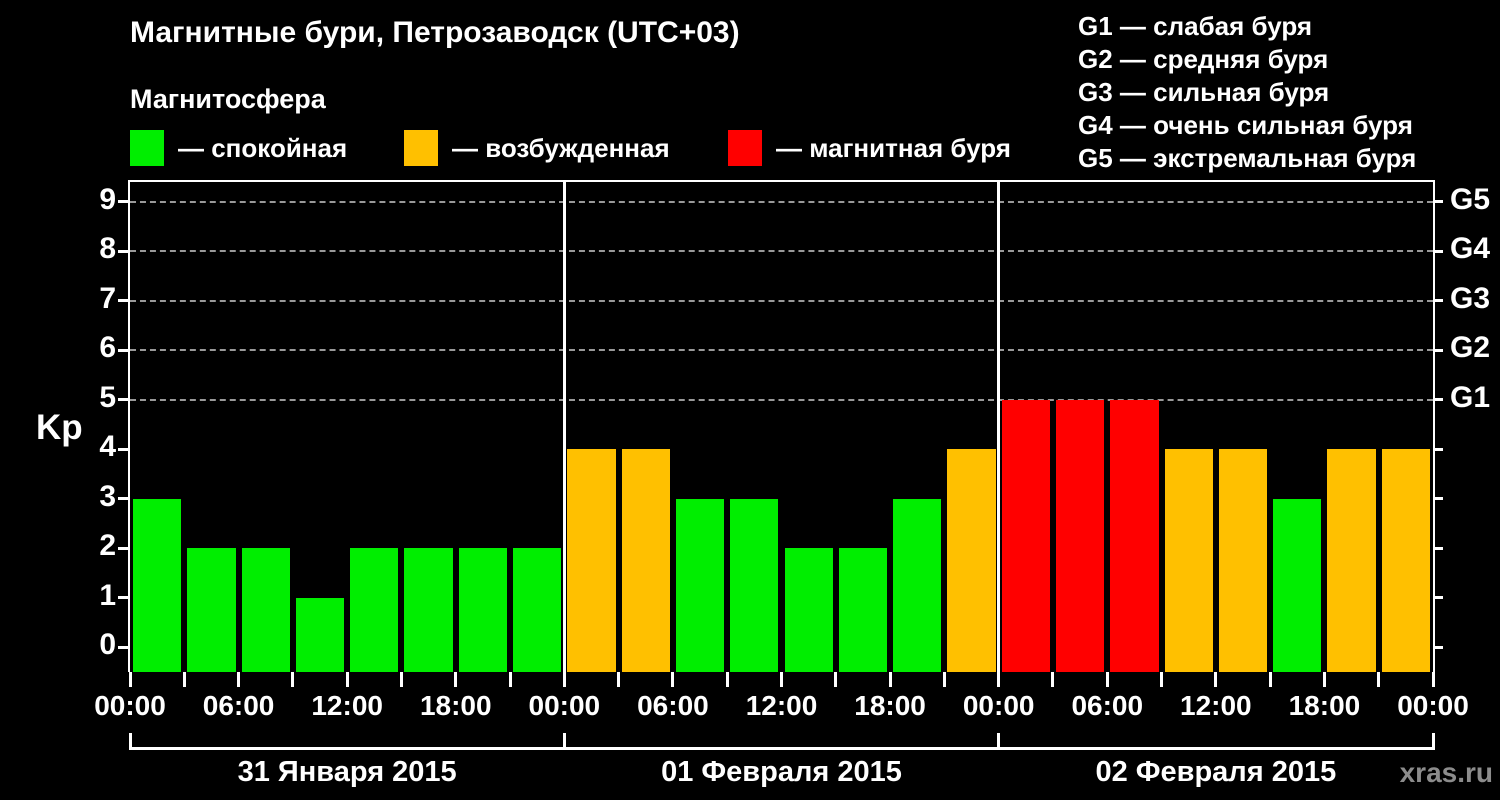 The image size is (1500, 800). What do you see at coordinates (781, 772) in the screenshot?
I see `date-label: 01 Февраля 2015` at bounding box center [781, 772].